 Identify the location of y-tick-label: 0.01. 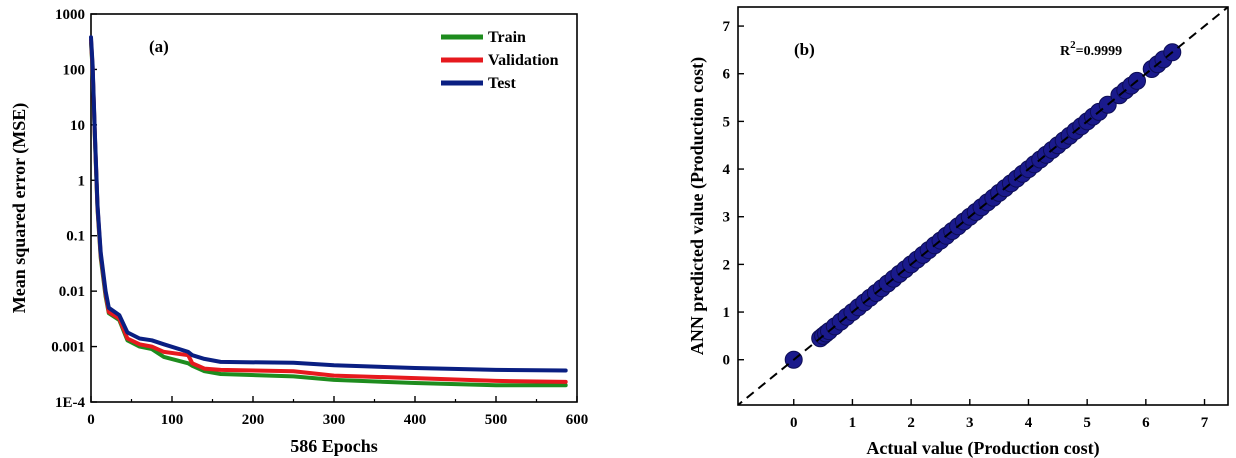
(72, 292).